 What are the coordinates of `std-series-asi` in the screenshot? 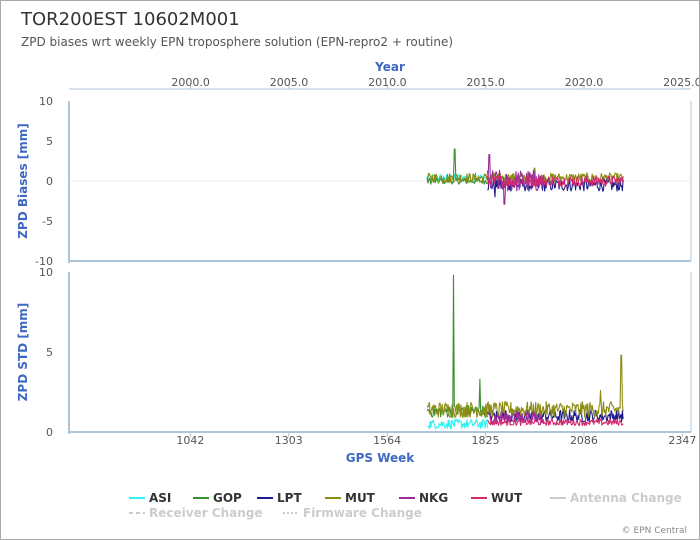 It's located at (457, 424).